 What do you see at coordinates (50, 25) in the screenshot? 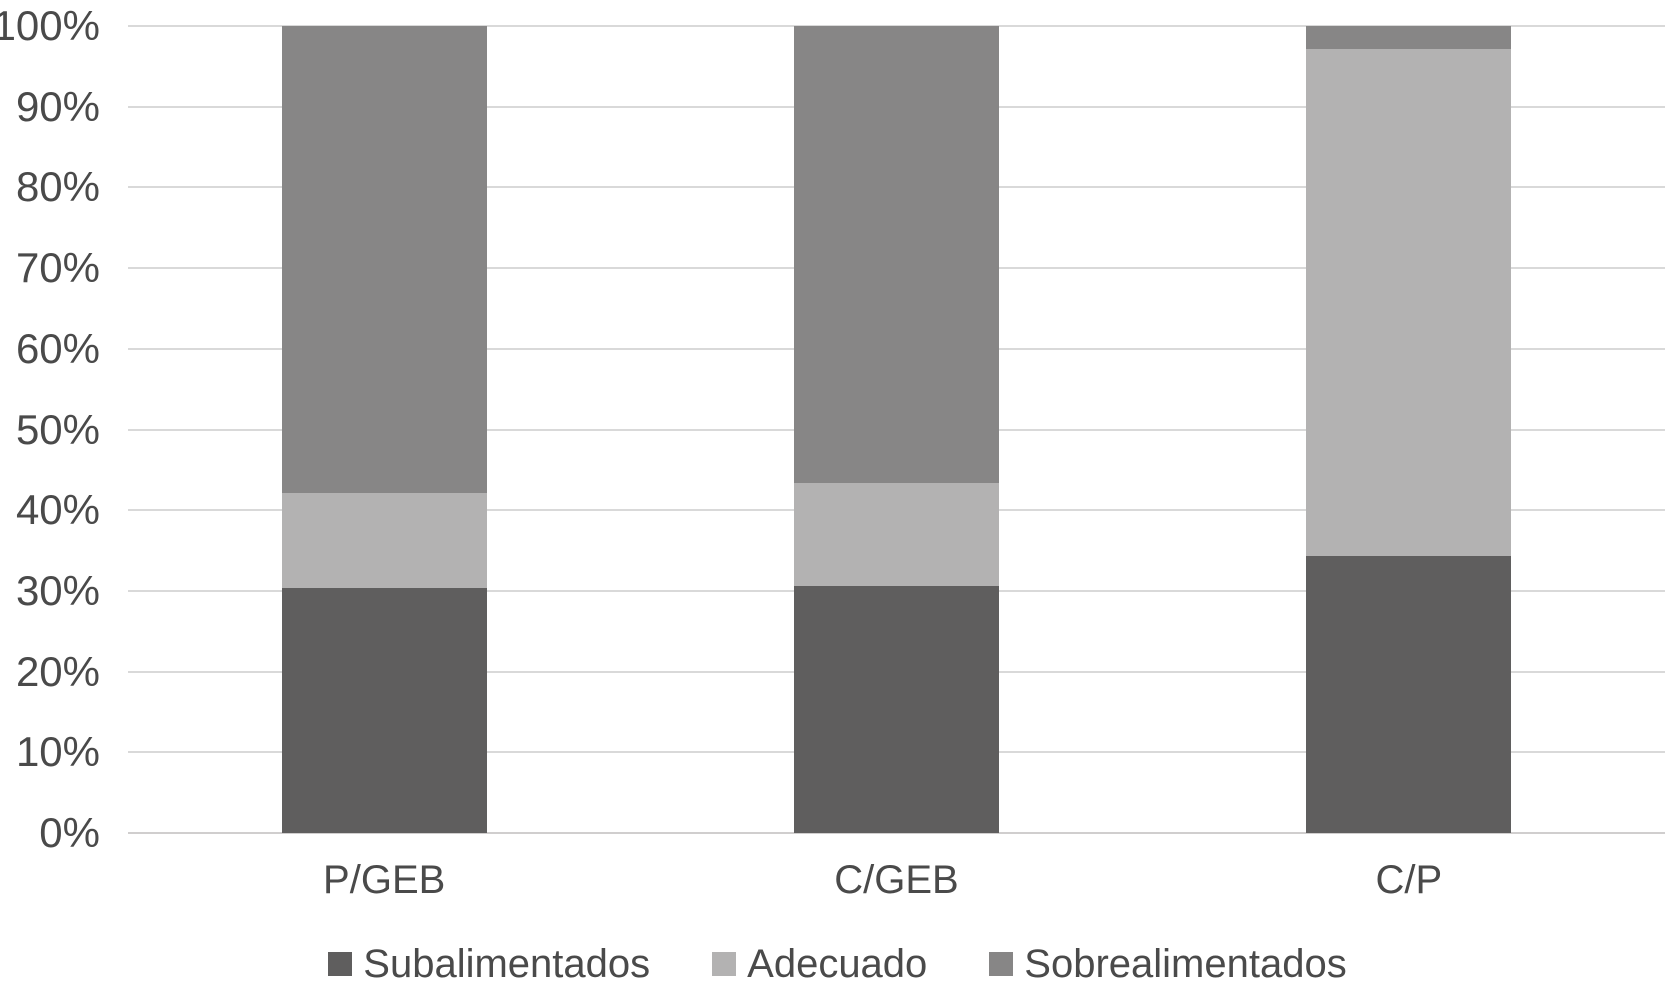
I see `y-tick-label-100: 100%` at bounding box center [50, 25].